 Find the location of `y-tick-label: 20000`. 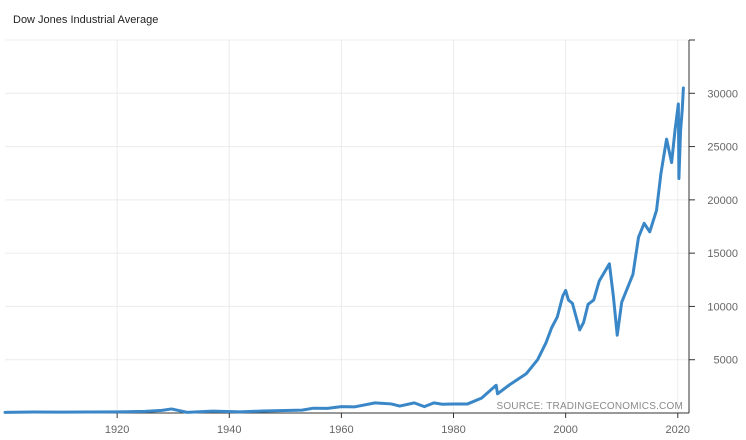

y-tick-label: 20000 is located at coordinates (722, 201).